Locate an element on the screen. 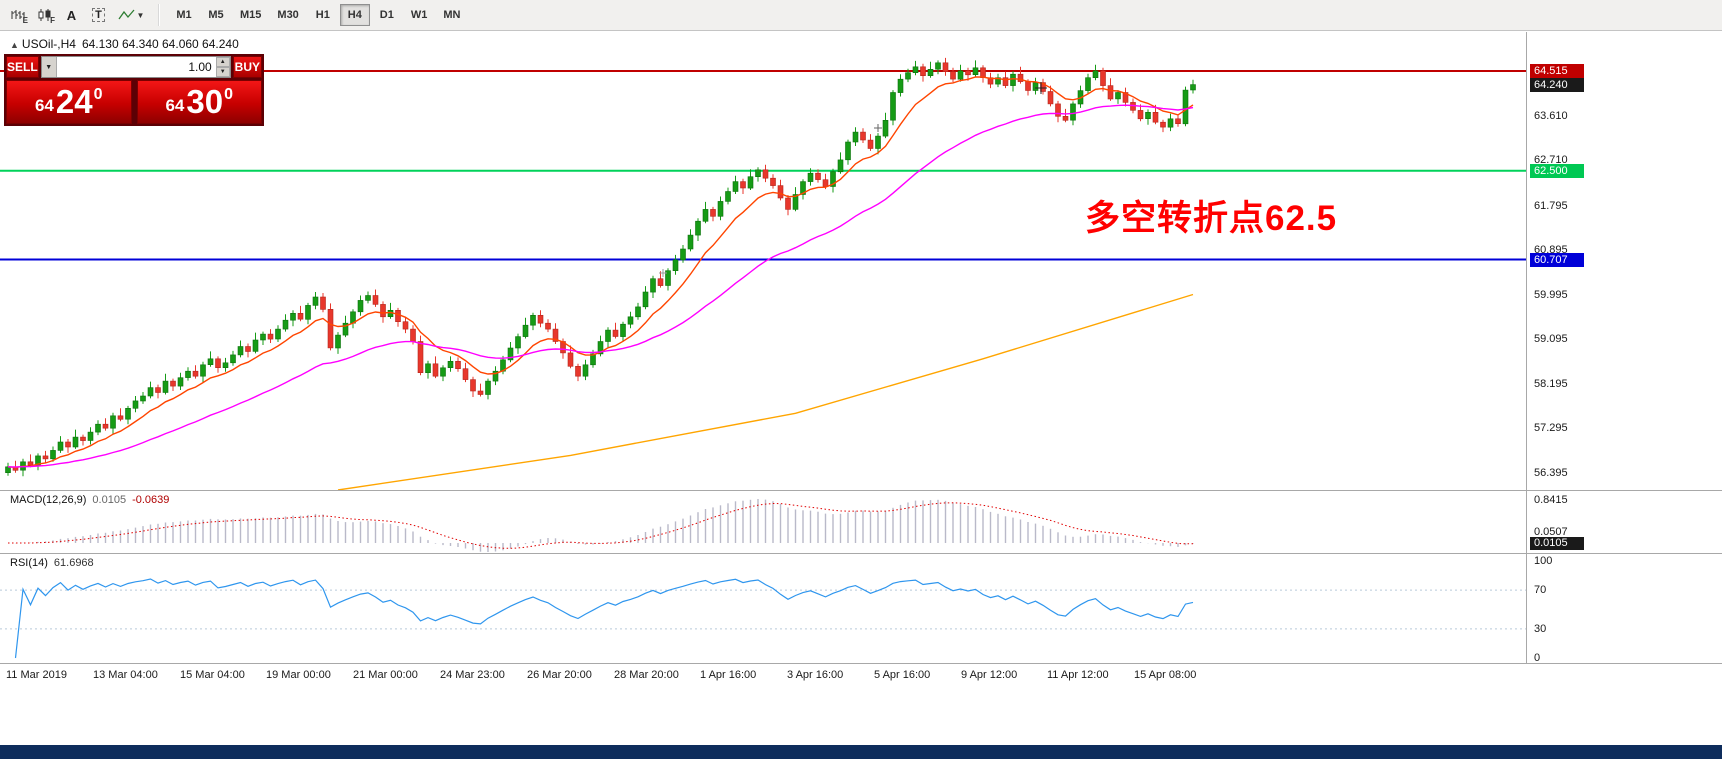 The height and width of the screenshot is (759, 1722). toolbar-separator is located at coordinates (159, 15).